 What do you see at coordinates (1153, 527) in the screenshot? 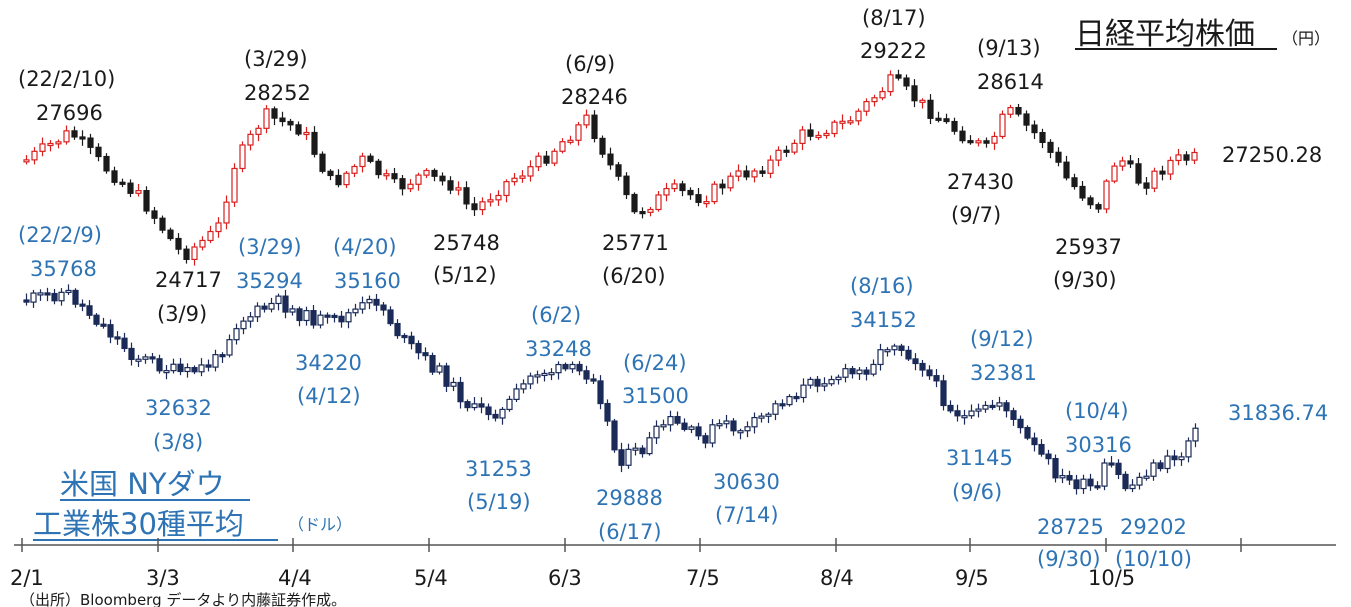
I see `dow-annot-value: 29202` at bounding box center [1153, 527].